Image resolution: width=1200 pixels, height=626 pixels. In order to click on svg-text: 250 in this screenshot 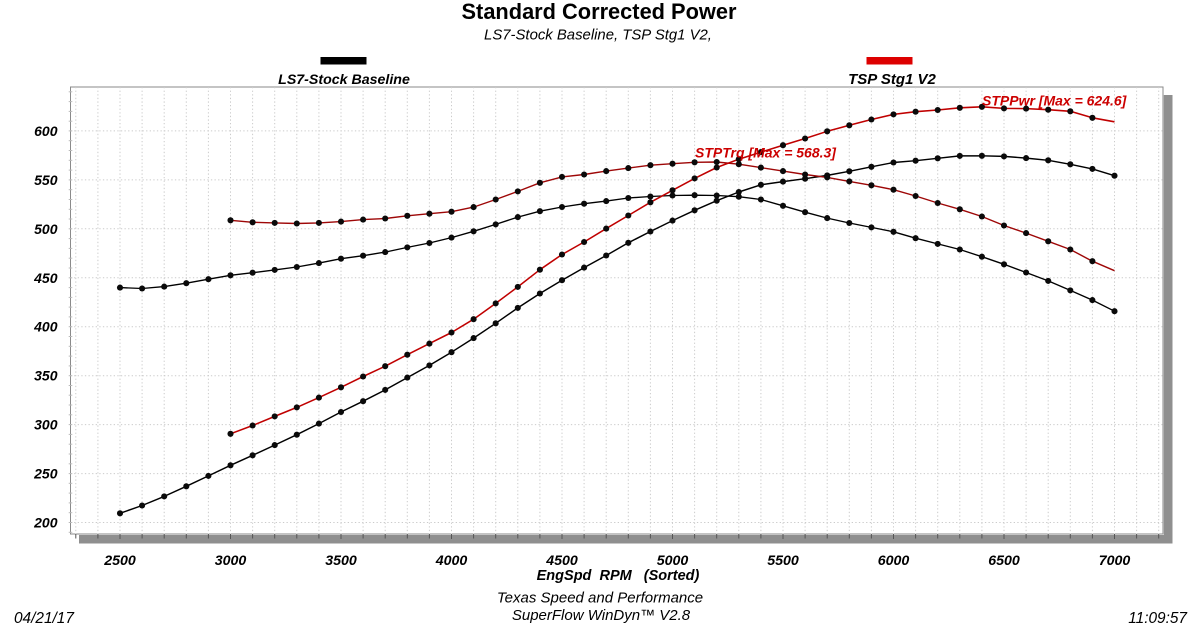, I will do `click(45, 474)`.